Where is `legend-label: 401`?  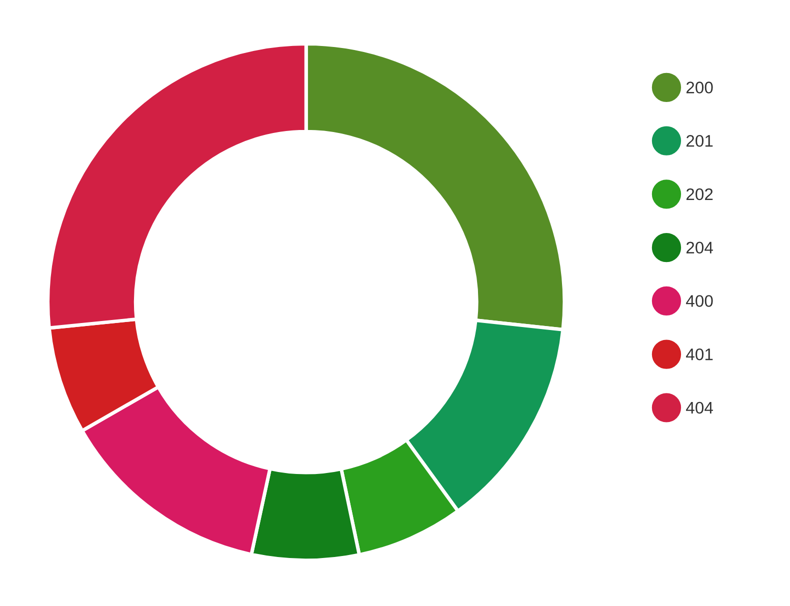
legend-label: 401 is located at coordinates (699, 354).